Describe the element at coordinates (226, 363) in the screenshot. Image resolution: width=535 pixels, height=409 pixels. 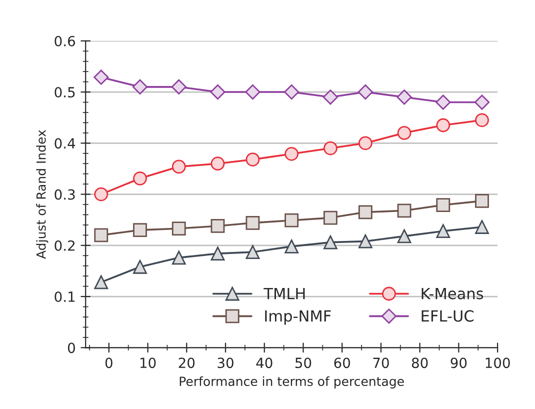
I see `x-tick-label: 30` at that location.